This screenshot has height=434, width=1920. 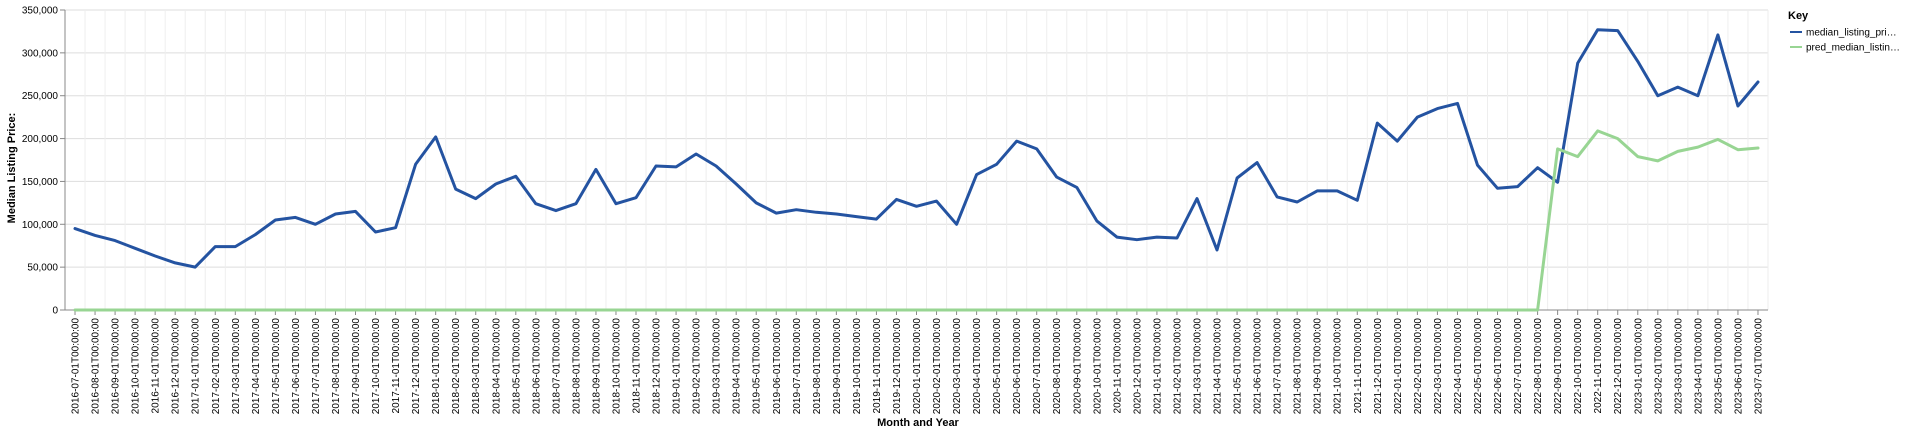 I want to click on y-tick-label: 50,000, so click(x=42, y=268).